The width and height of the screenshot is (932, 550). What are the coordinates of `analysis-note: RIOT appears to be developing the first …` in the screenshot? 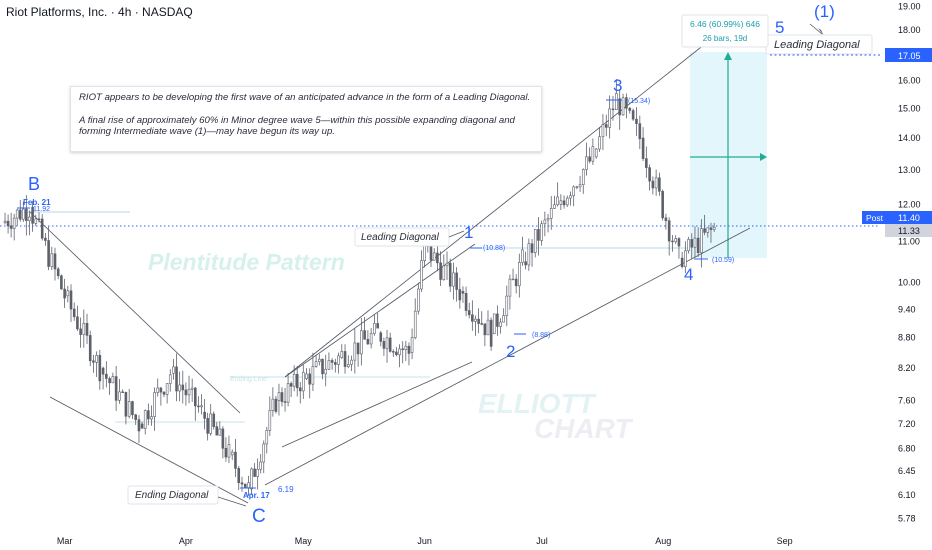 It's located at (306, 119).